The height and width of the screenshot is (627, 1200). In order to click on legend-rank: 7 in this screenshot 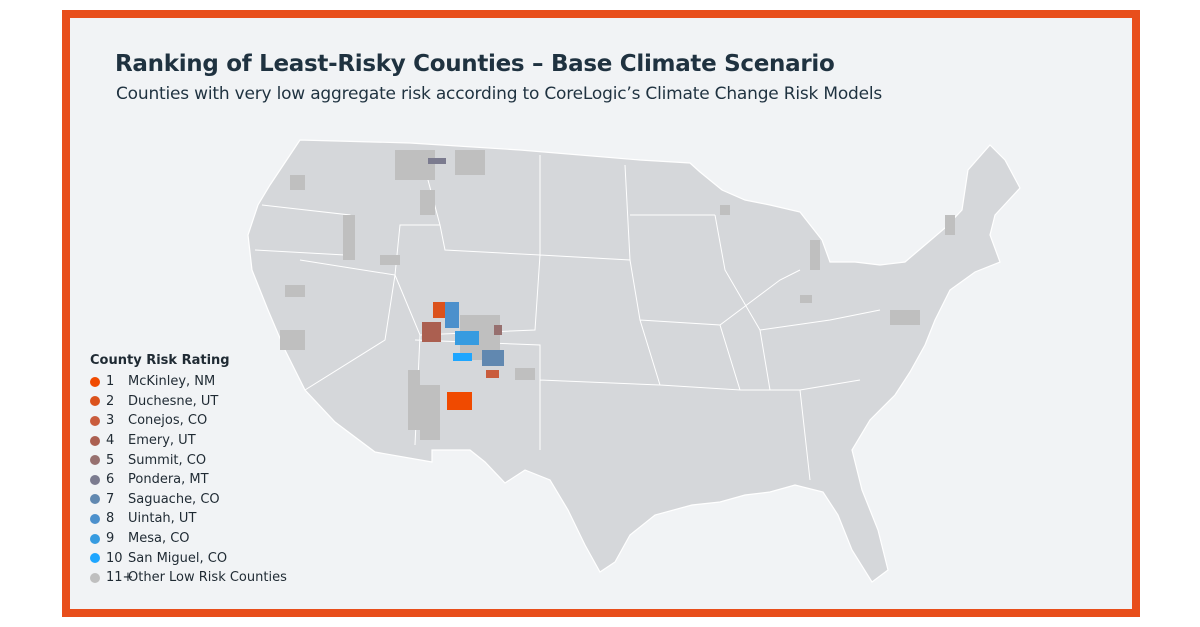, I will do `click(110, 499)`.